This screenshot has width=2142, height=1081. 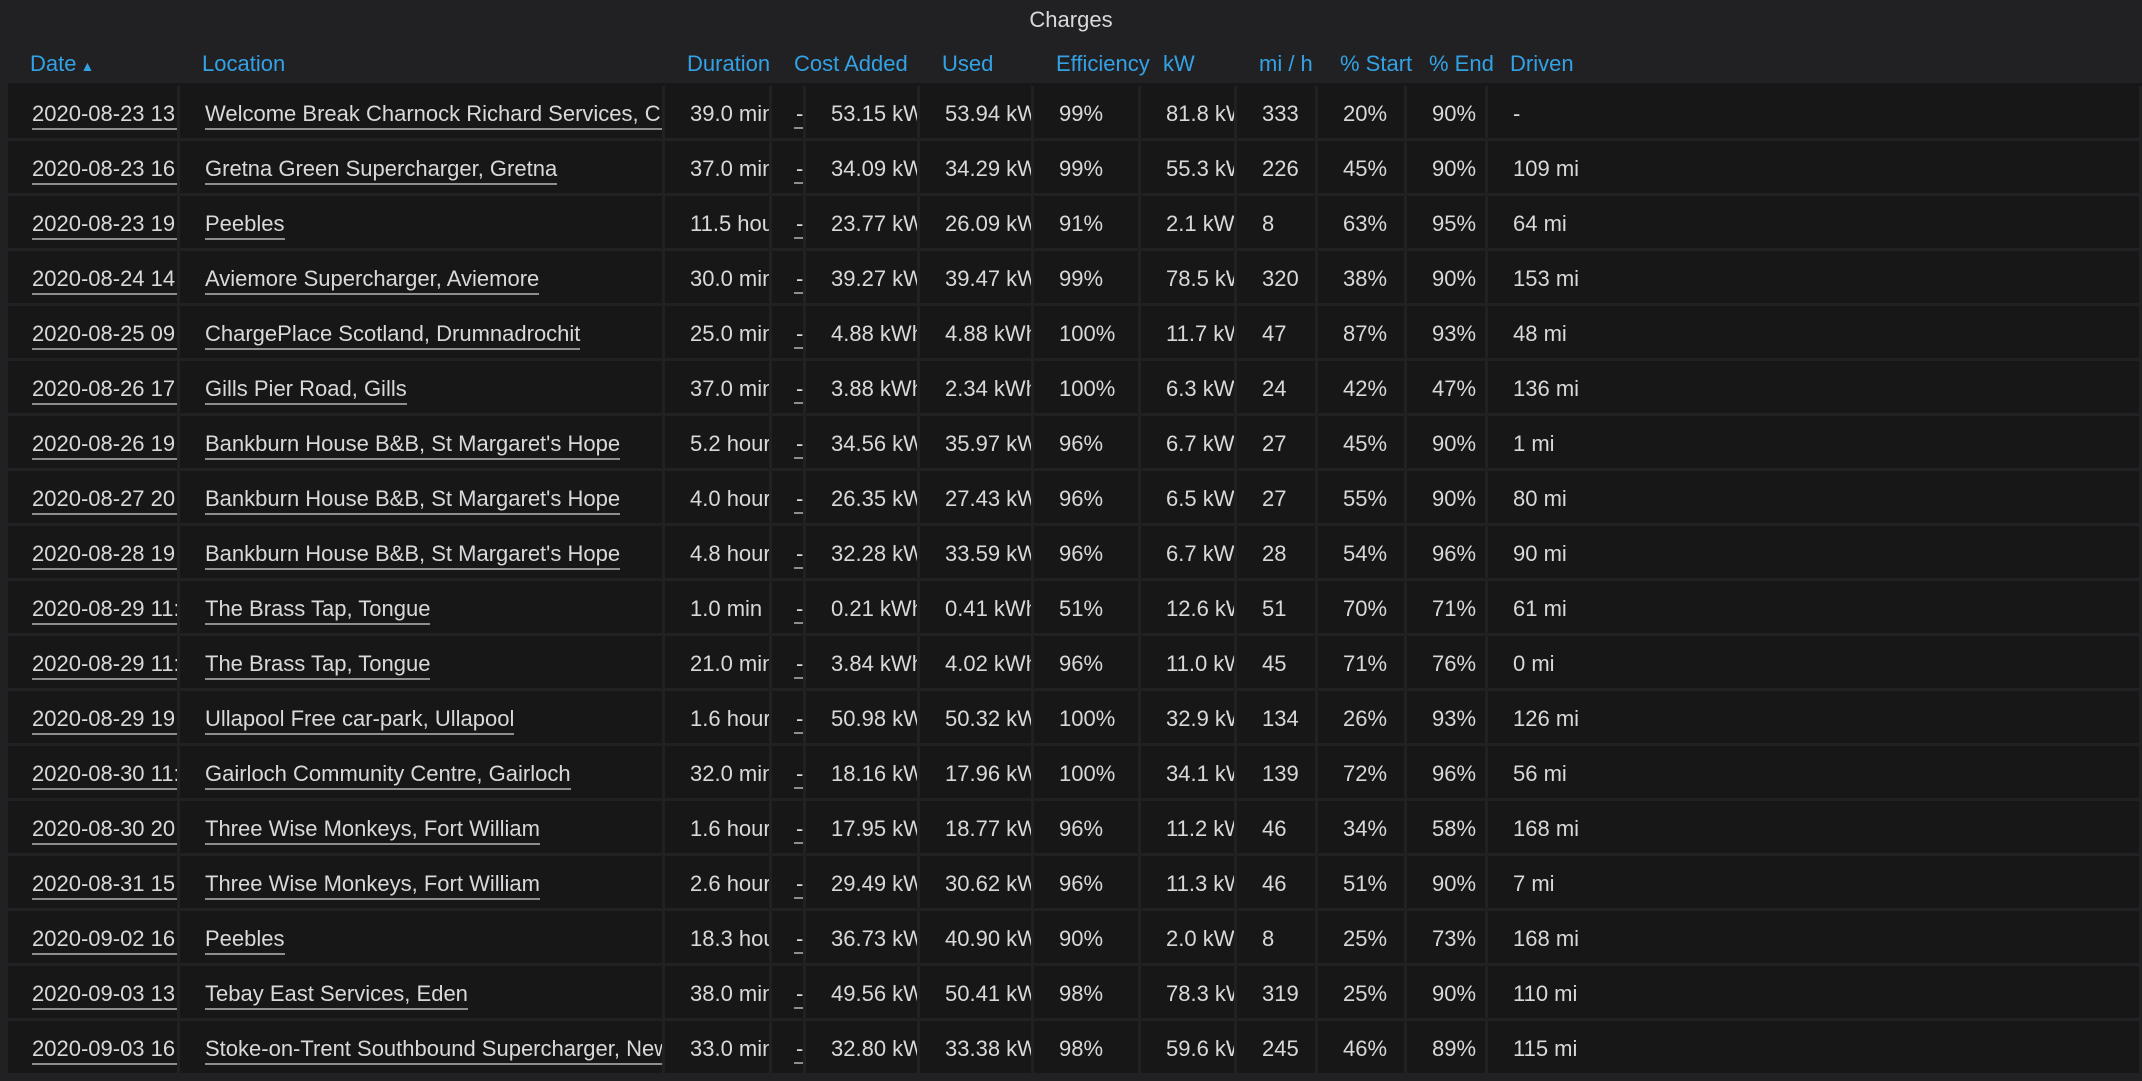 I want to click on efficiency-cell: 91%, so click(x=1087, y=223).